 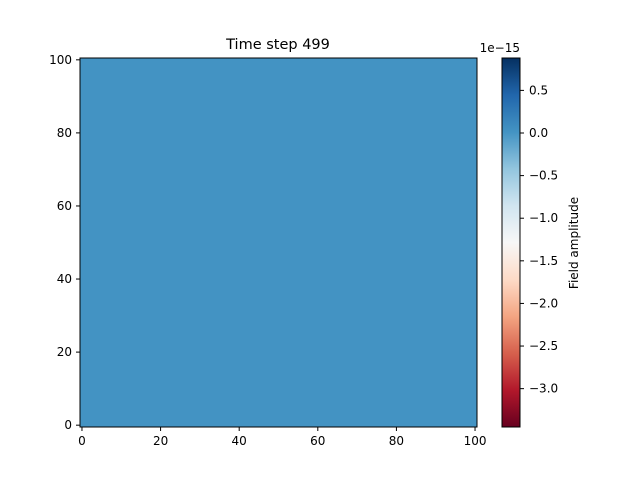 I want to click on y-tick-label: 60, so click(x=64, y=206).